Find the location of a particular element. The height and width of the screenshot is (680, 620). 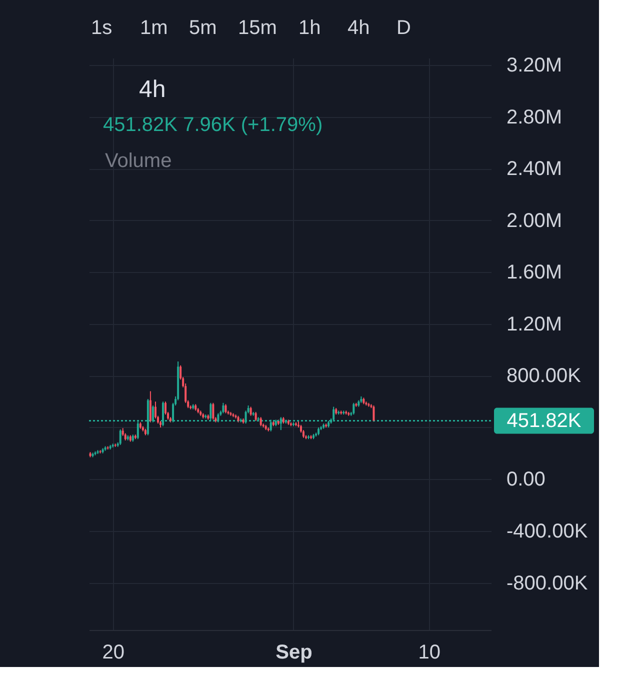

text: 1s is located at coordinates (101, 28).